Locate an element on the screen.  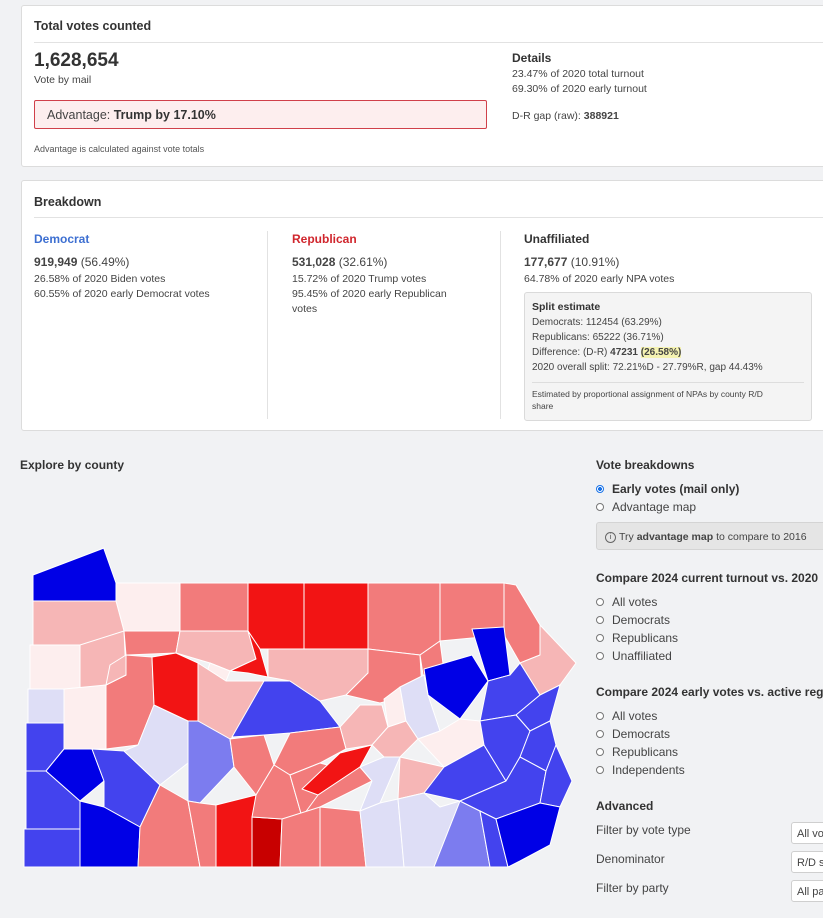
details-title: Details is located at coordinates (532, 58).